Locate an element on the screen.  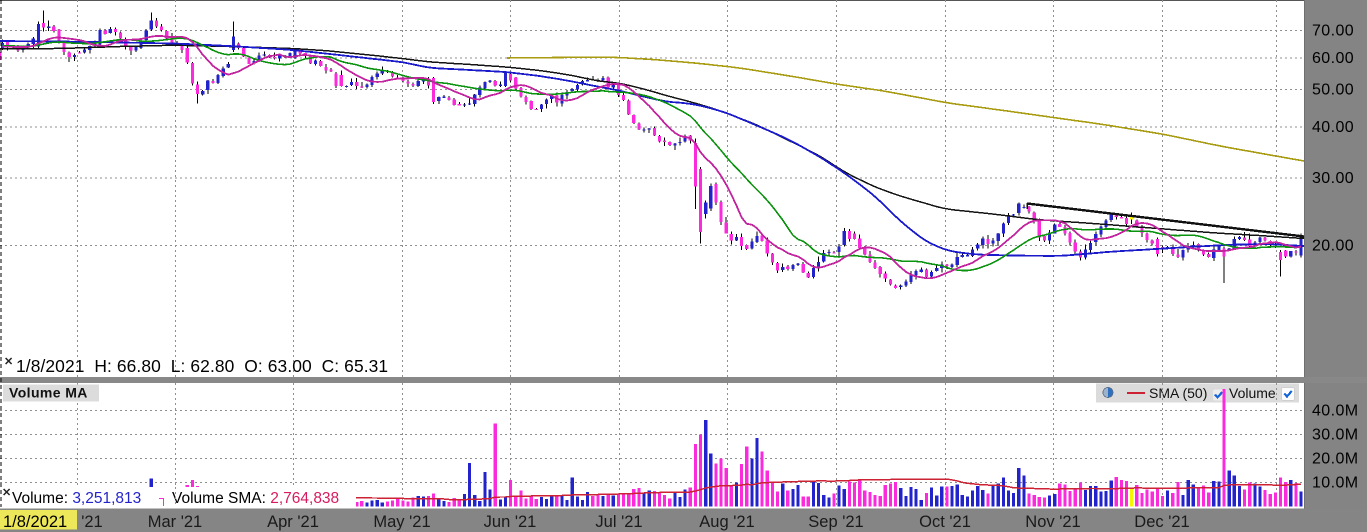
svg-text: 30.0M is located at coordinates (1335, 435).